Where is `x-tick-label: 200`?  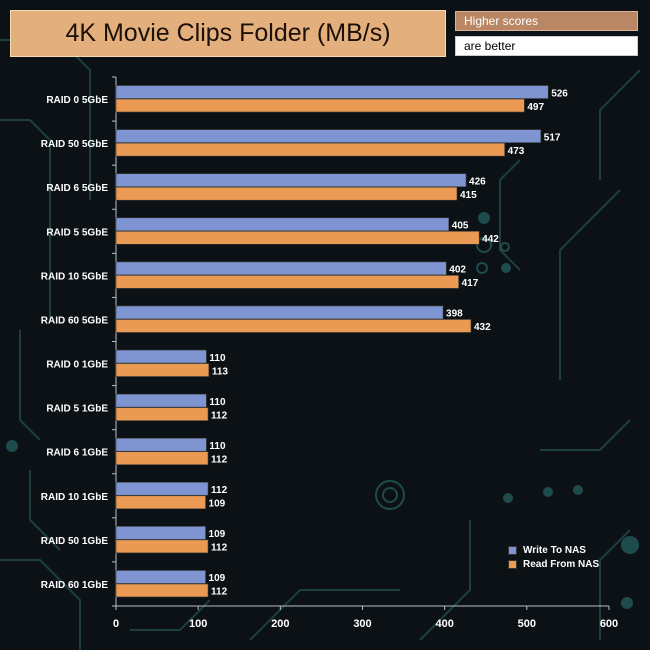
x-tick-label: 200 is located at coordinates (280, 624).